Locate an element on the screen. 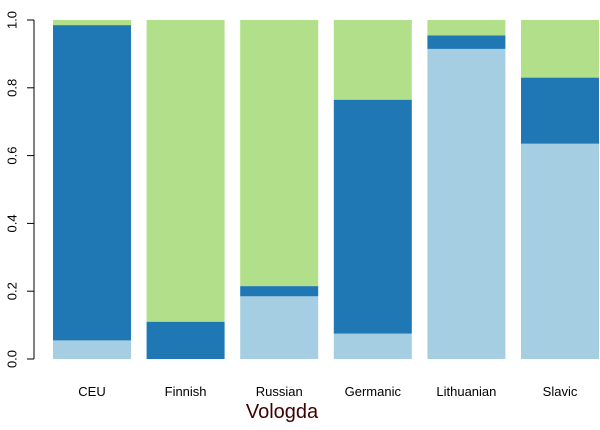 Image resolution: width=600 pixels, height=430 pixels. x-axis-label: Vologda is located at coordinates (282, 412).